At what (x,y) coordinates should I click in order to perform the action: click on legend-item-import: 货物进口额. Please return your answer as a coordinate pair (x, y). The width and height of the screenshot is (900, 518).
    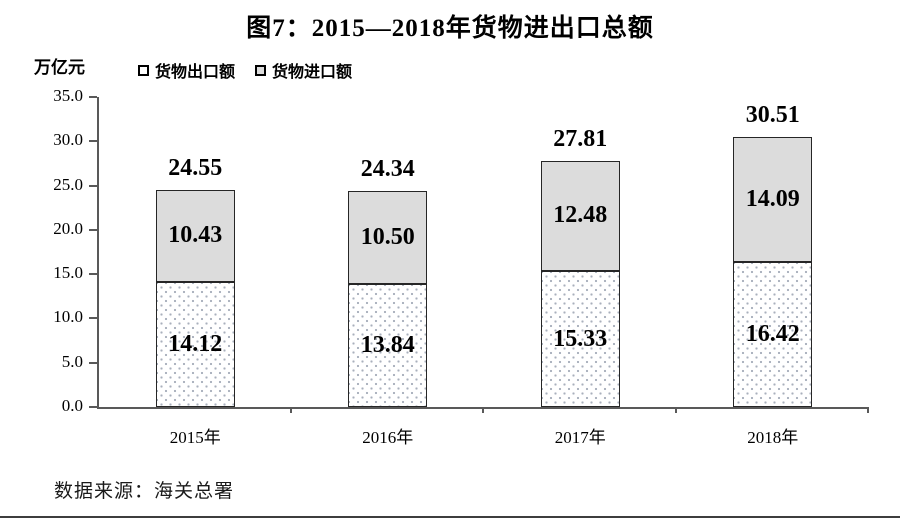
    Looking at the image, I should click on (303, 70).